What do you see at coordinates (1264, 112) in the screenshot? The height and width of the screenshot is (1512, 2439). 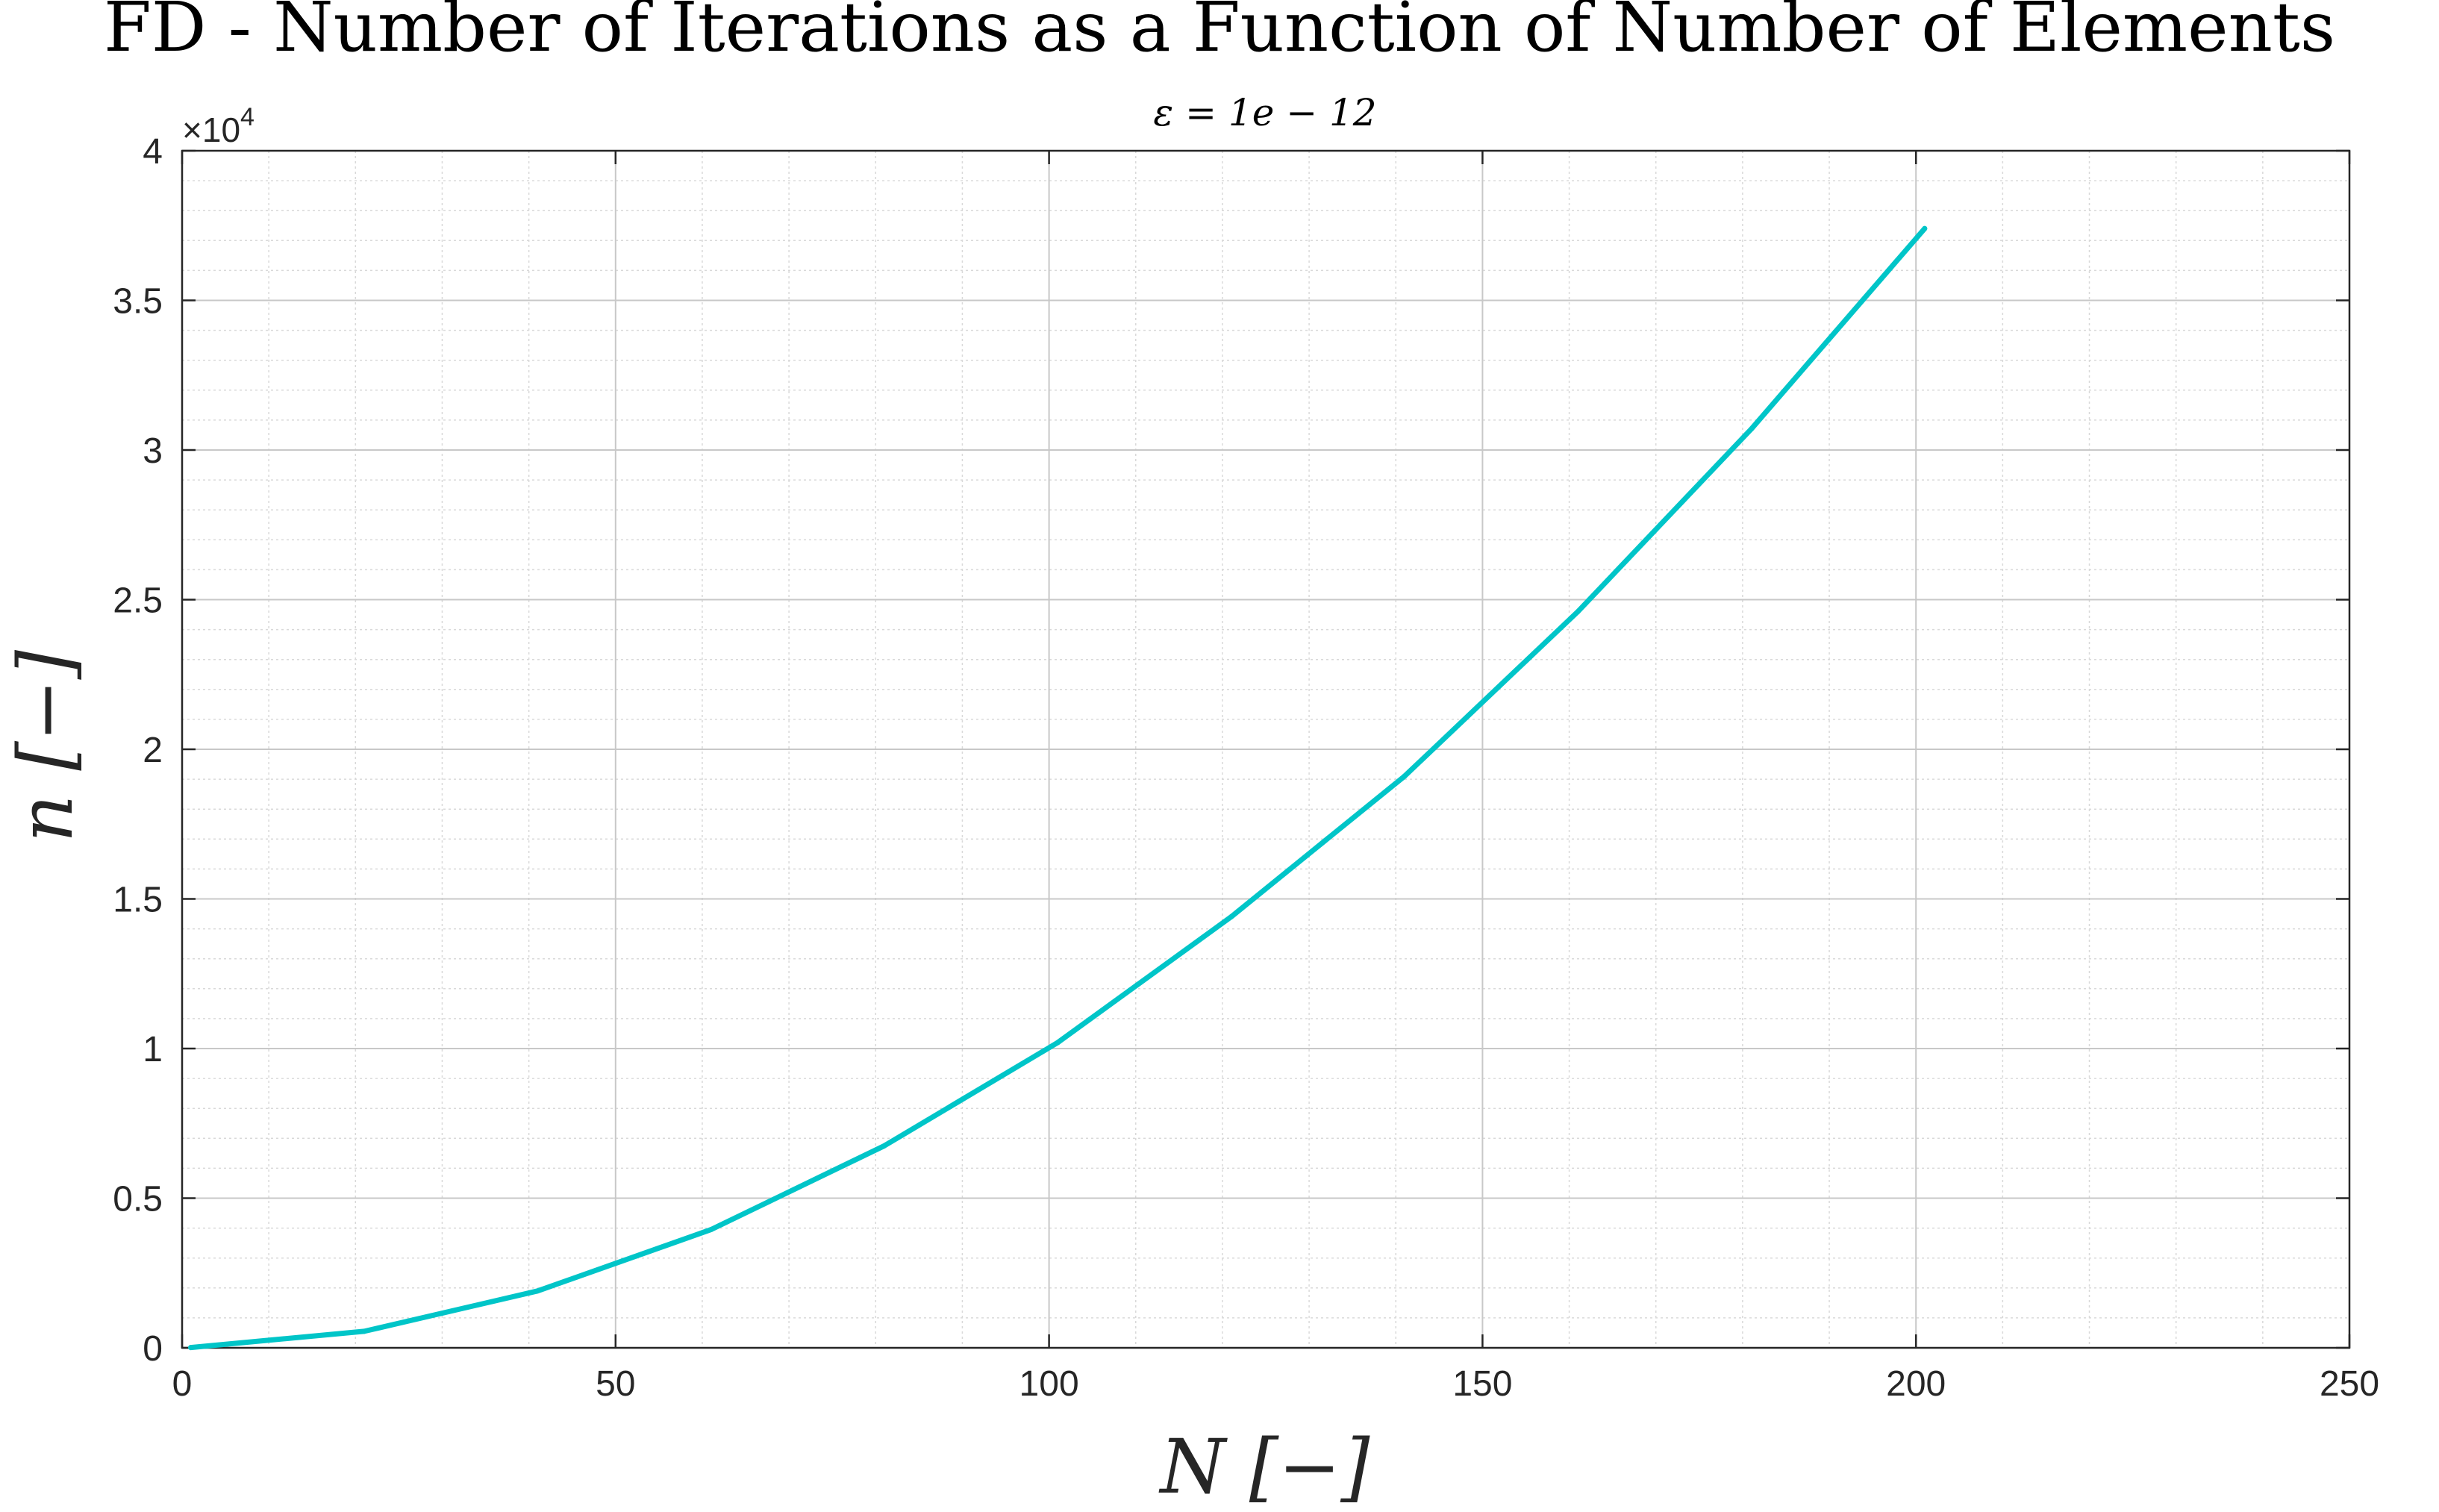 I see `chart-subtitle: ε = 1e − 12` at bounding box center [1264, 112].